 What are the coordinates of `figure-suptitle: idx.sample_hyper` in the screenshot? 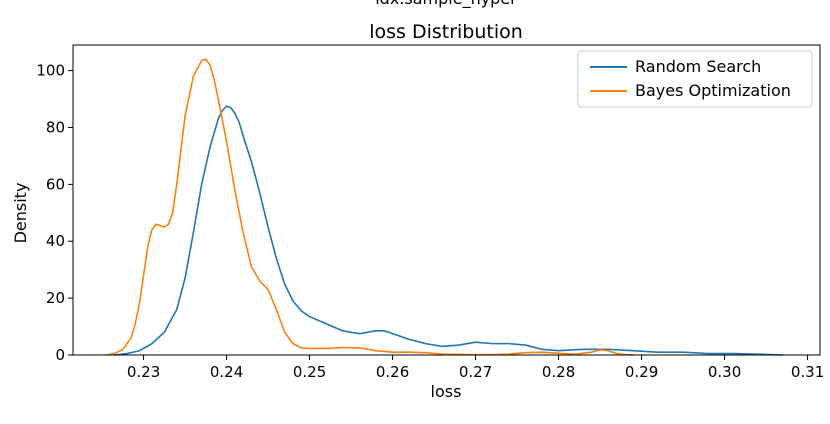 It's located at (446, 4).